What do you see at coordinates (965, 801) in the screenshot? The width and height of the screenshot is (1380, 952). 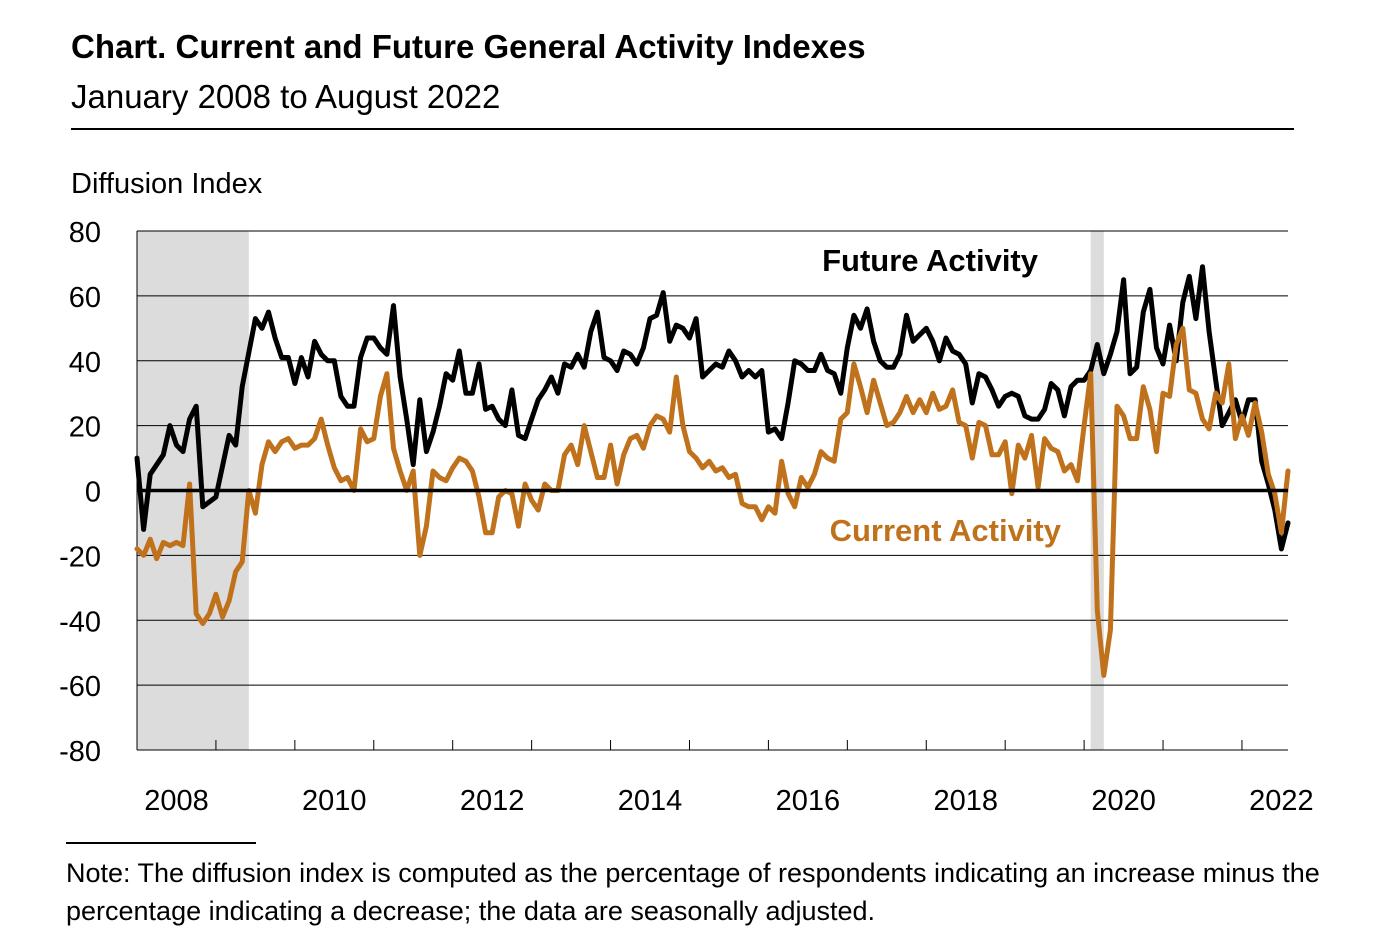 I see `x-tick-label: 2018` at bounding box center [965, 801].